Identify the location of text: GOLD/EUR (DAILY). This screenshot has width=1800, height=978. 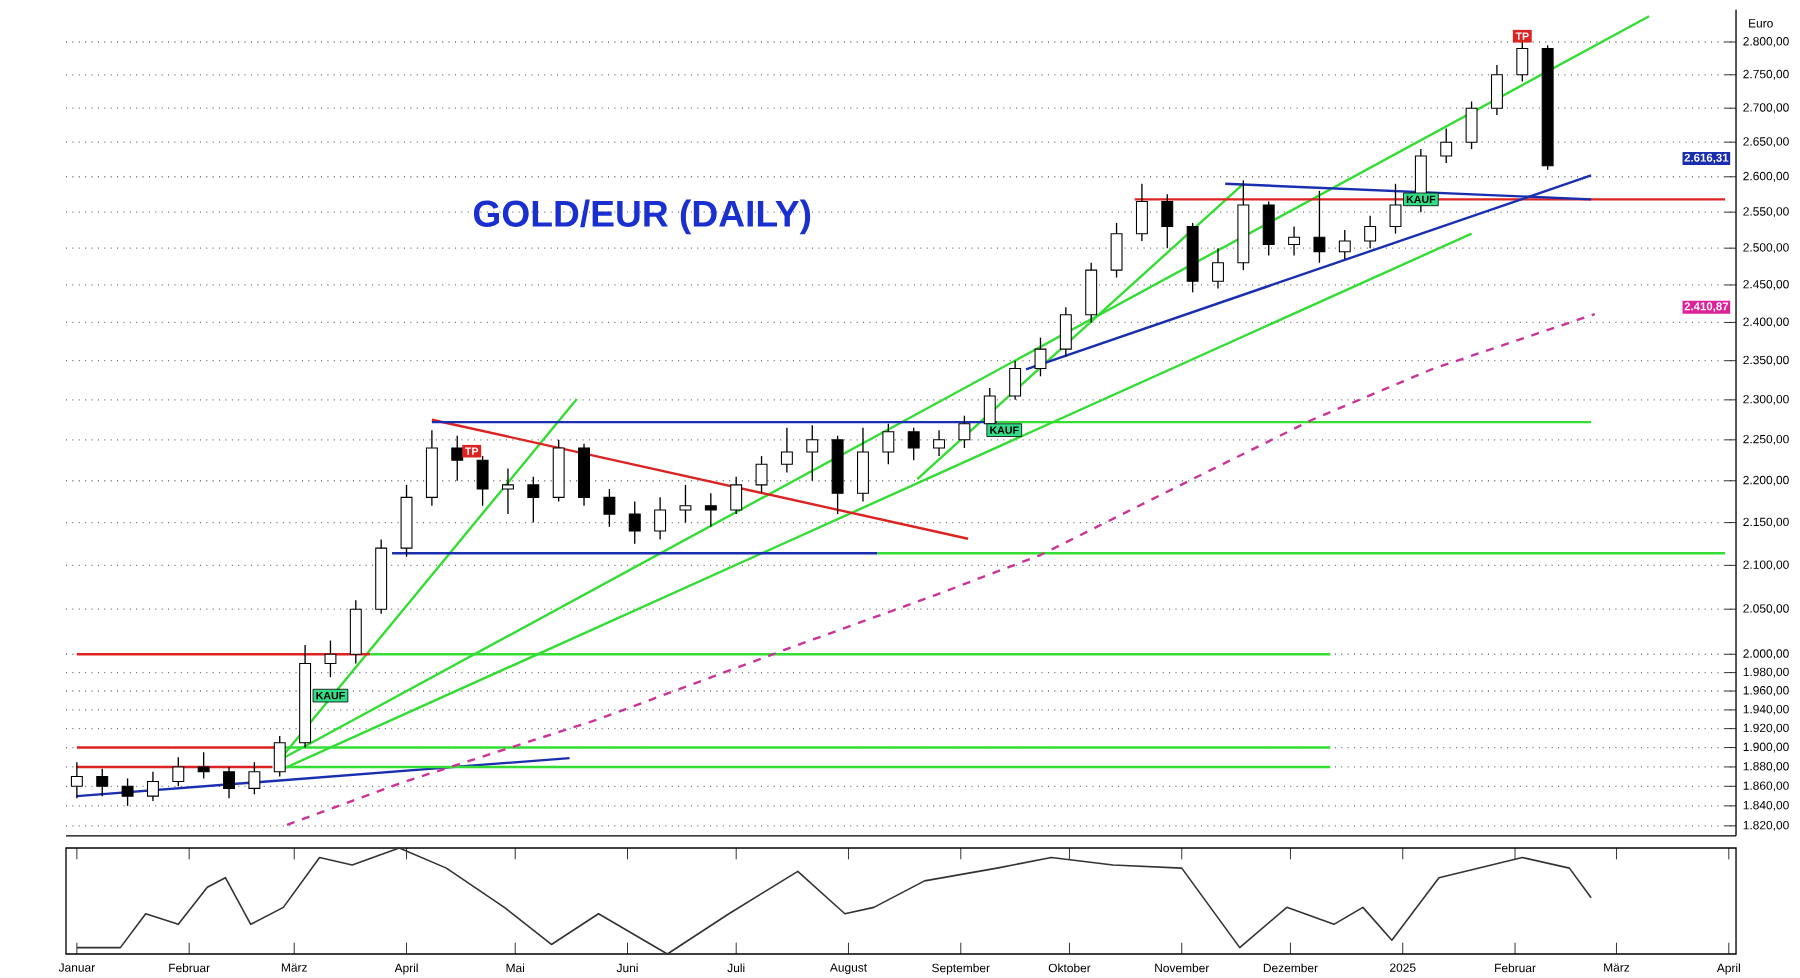
(642, 217).